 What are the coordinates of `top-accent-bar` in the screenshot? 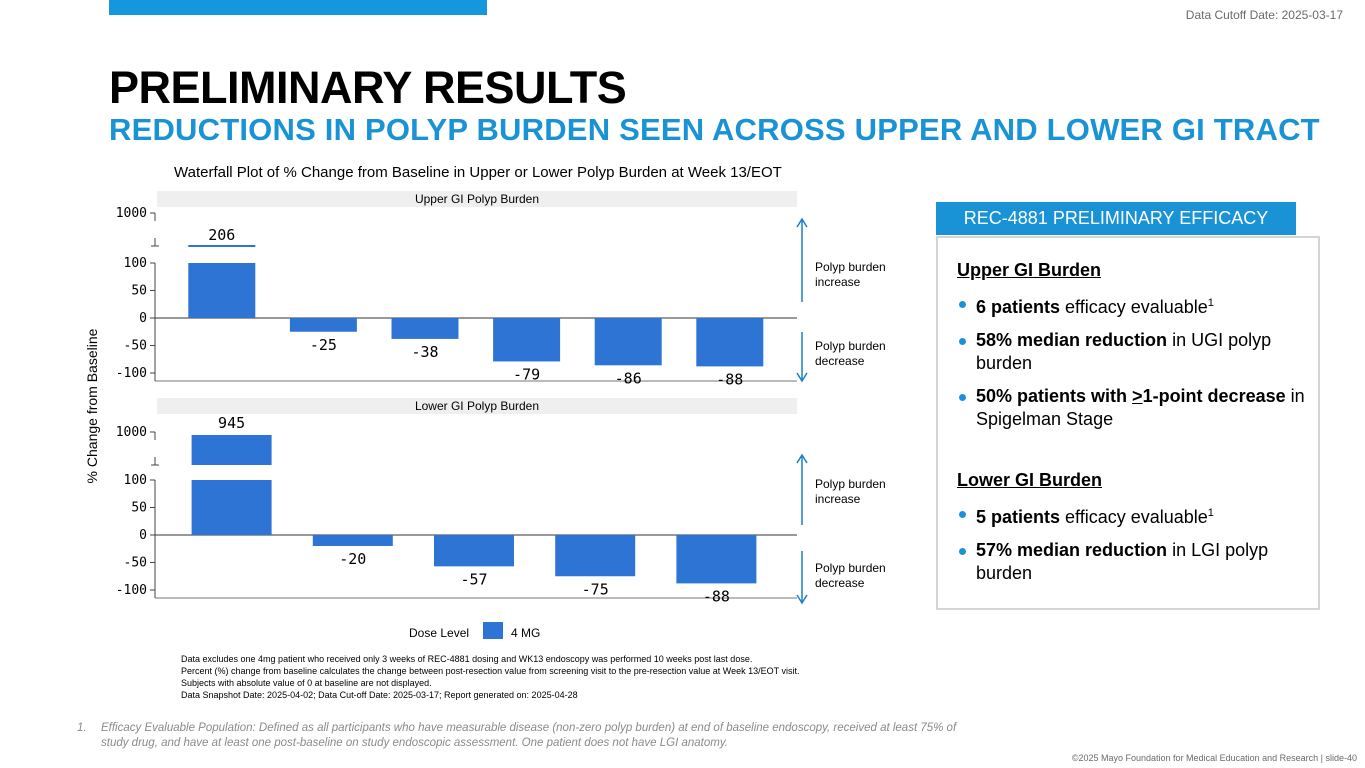 It's located at (298, 7).